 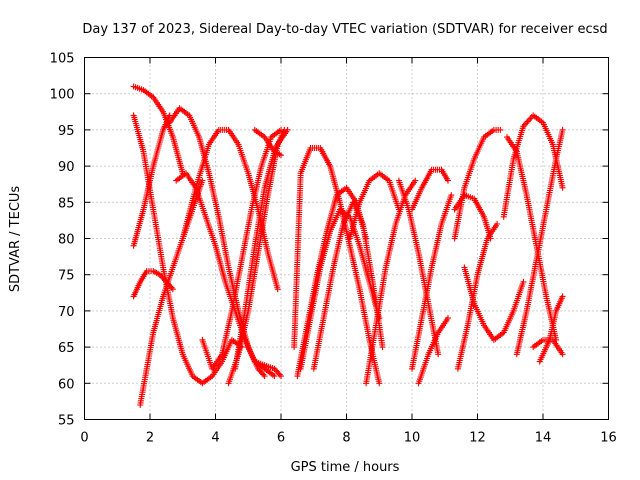 What do you see at coordinates (62, 95) in the screenshot?
I see `y-tick-label: 100` at bounding box center [62, 95].